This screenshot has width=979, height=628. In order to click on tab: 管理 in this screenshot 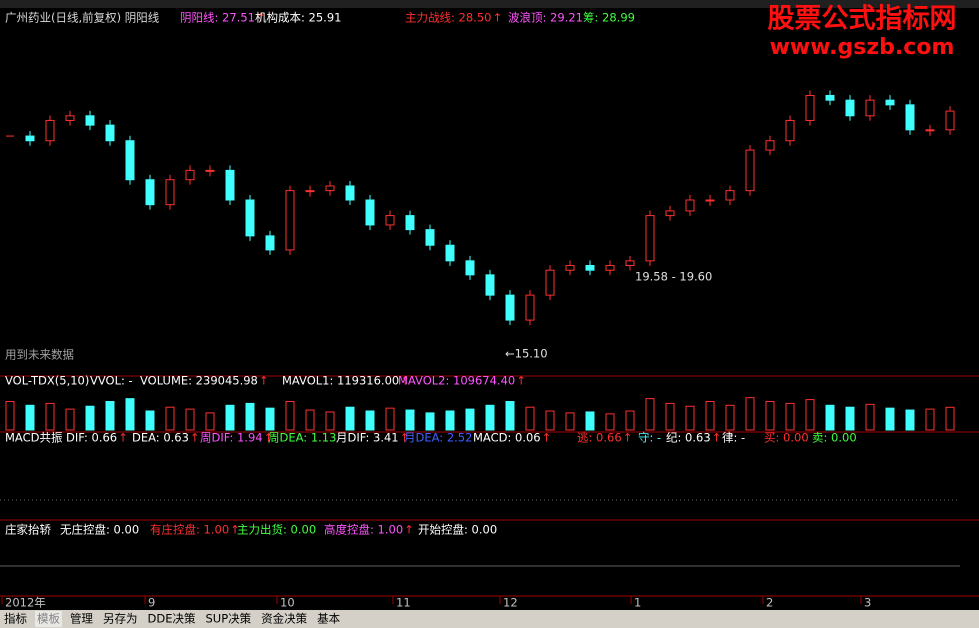, I will do `click(81, 619)`.